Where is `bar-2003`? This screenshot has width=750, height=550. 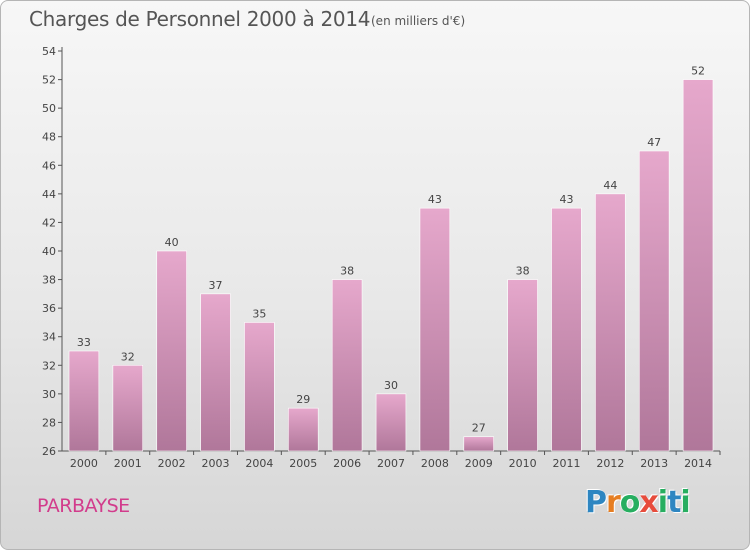 bar-2003 is located at coordinates (215, 372).